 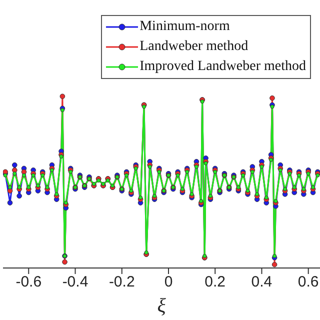 I want to click on x-tick-label: 0.2, so click(x=215, y=282).